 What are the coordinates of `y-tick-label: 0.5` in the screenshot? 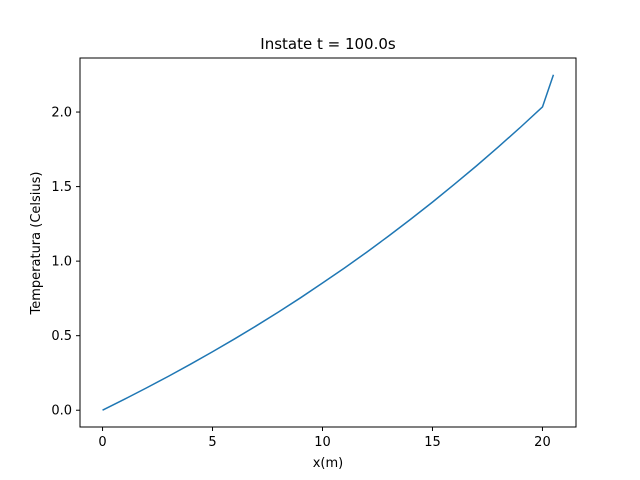 It's located at (61, 336).